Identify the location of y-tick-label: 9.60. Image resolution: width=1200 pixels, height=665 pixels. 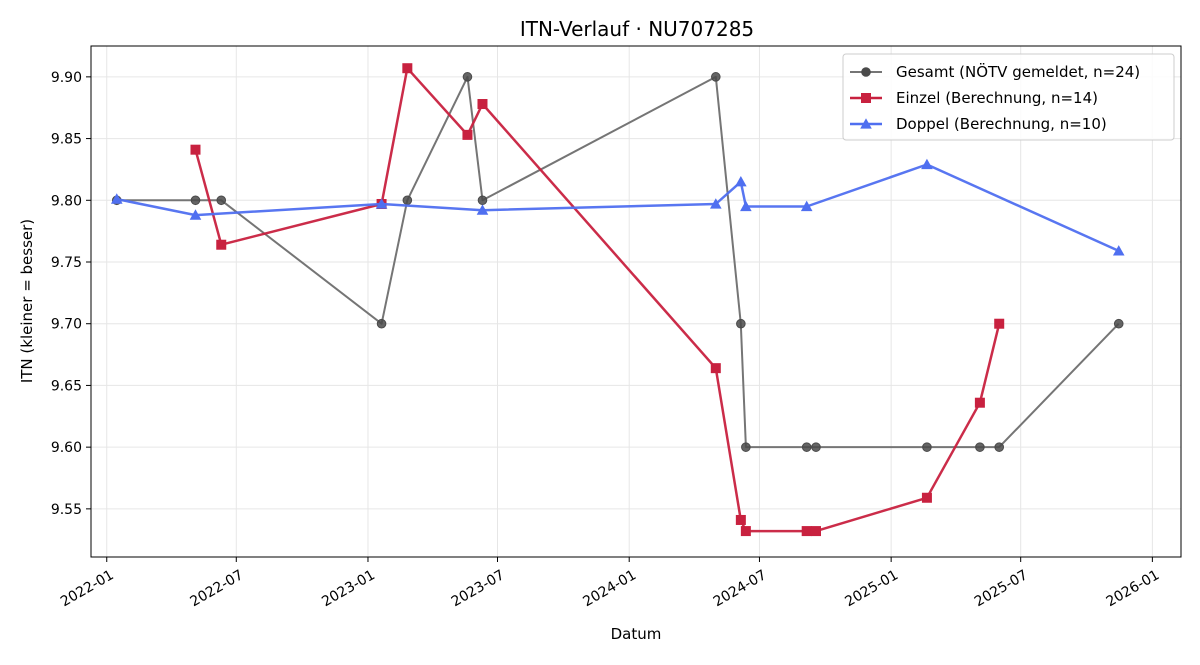
(66, 448).